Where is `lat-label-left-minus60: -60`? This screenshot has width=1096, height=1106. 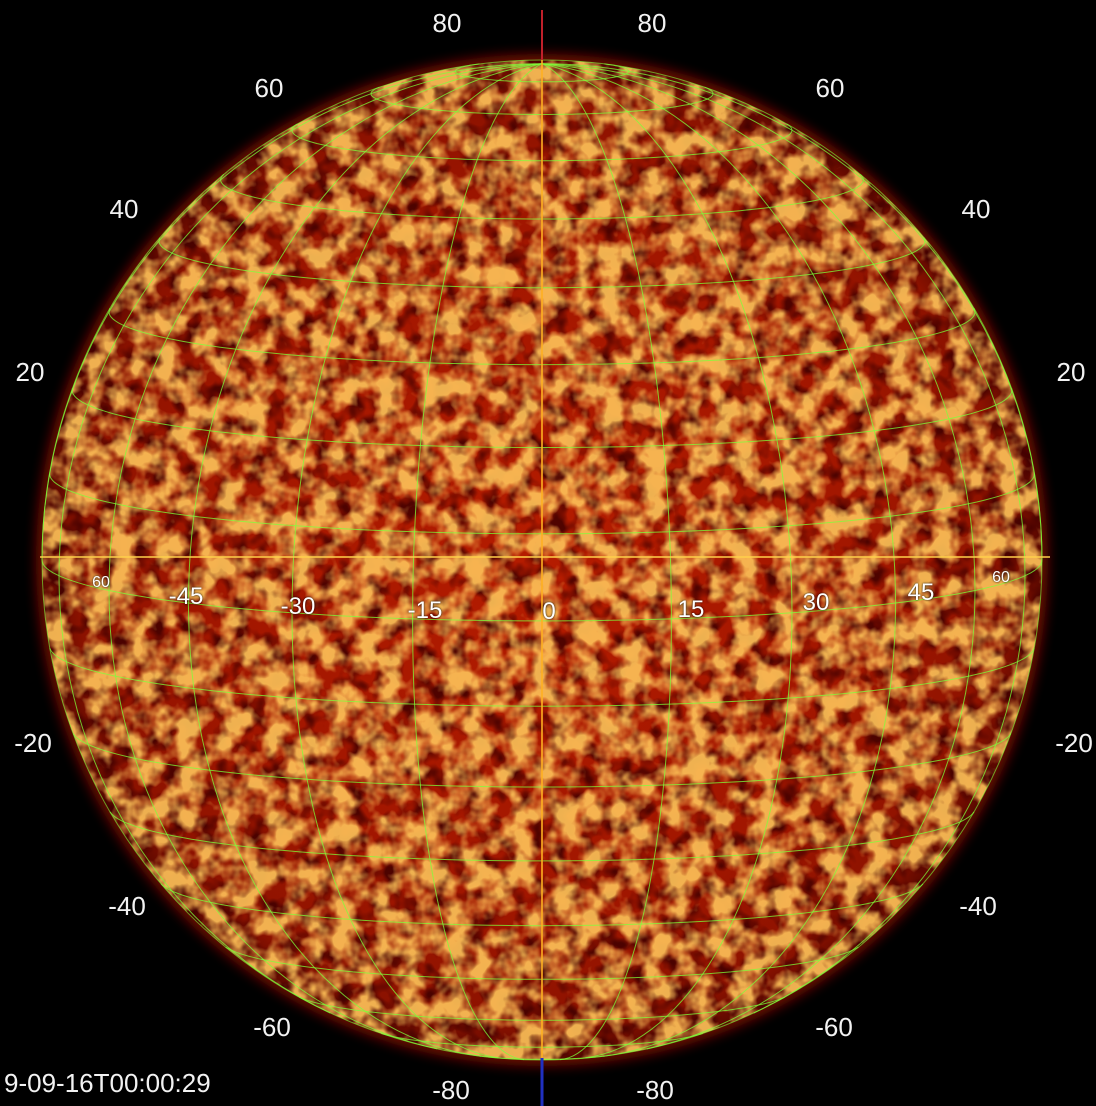 lat-label-left-minus60: -60 is located at coordinates (272, 1027).